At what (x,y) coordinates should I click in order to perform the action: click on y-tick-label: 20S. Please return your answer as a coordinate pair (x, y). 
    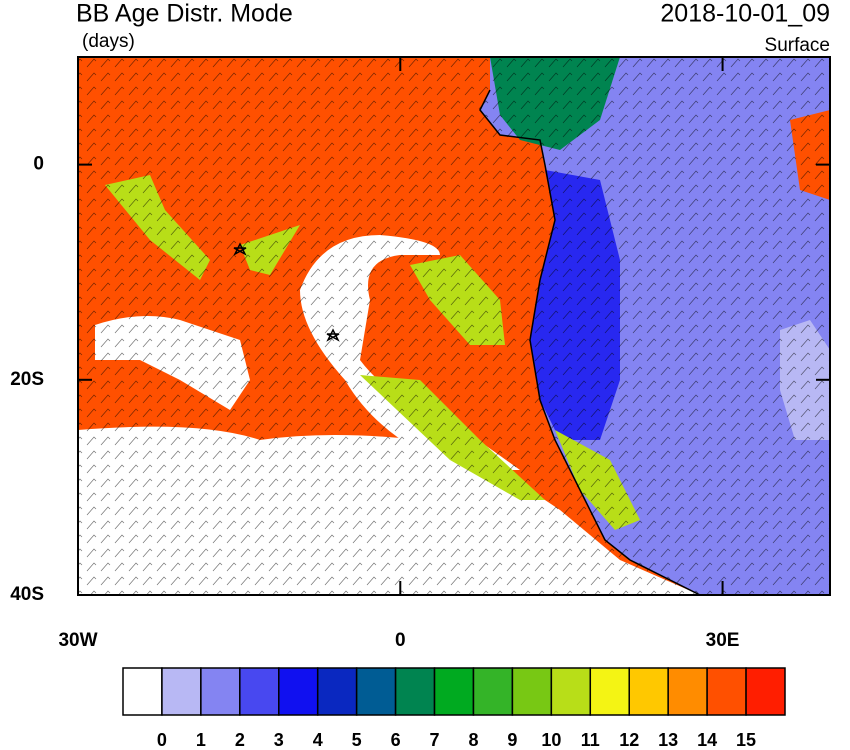
    Looking at the image, I should click on (27, 379).